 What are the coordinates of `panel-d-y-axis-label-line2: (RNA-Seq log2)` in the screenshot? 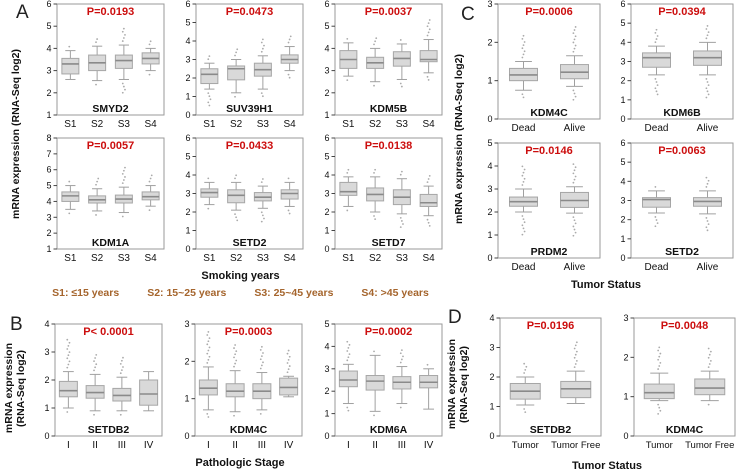 It's located at (464, 384).